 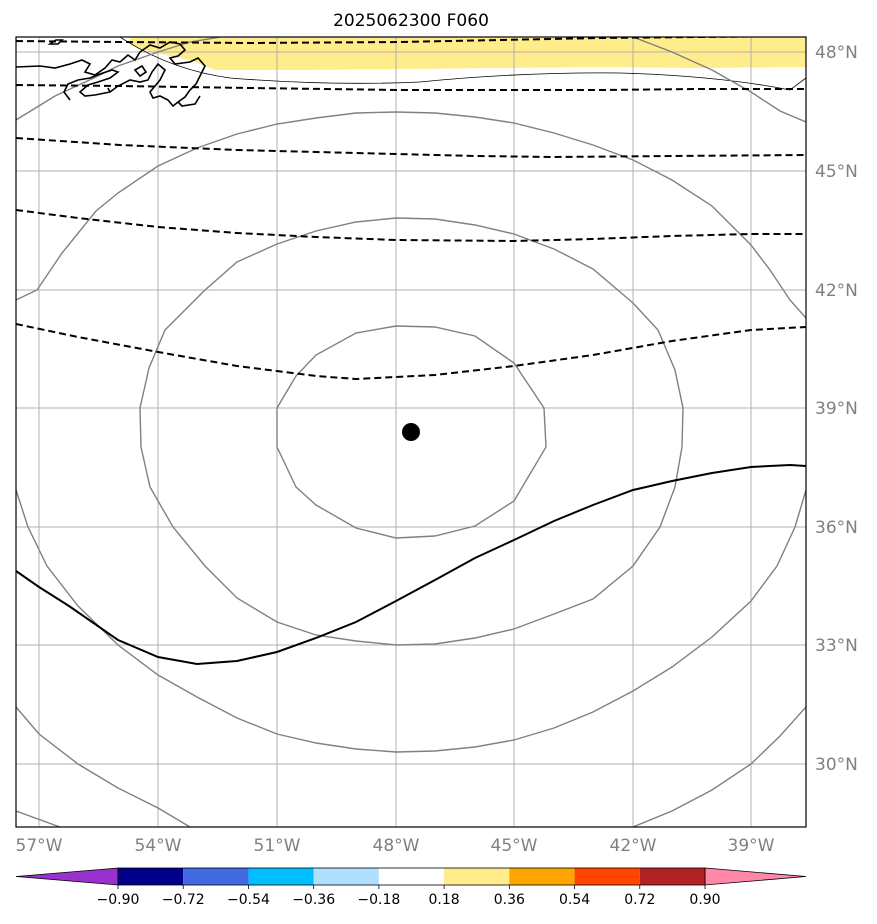 I want to click on contour-ring-4d, so click(x=103, y=766).